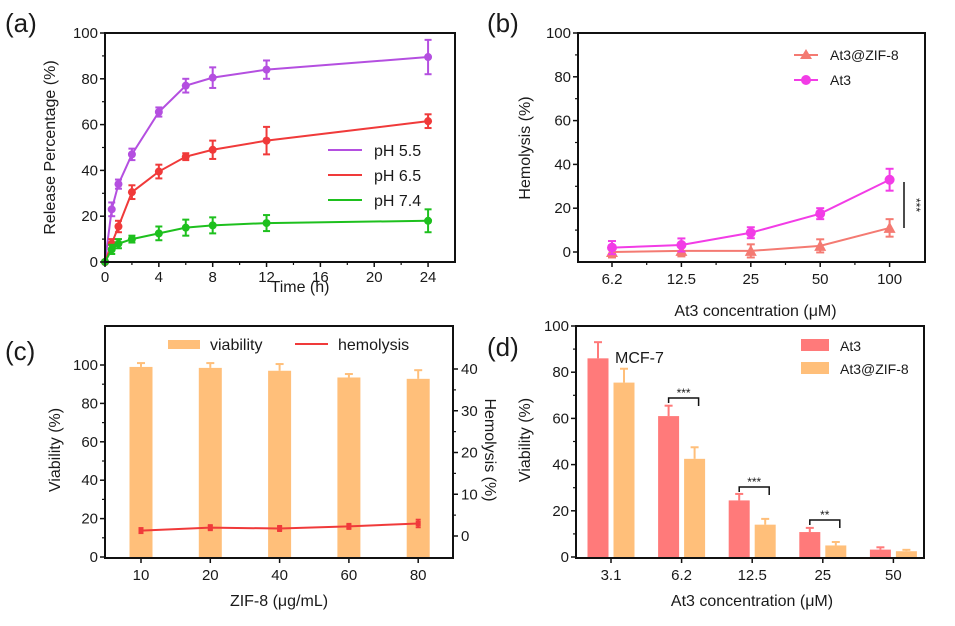 Image resolution: width=955 pixels, height=626 pixels. I want to click on panel-c-ytick-label: 0, so click(94, 557).